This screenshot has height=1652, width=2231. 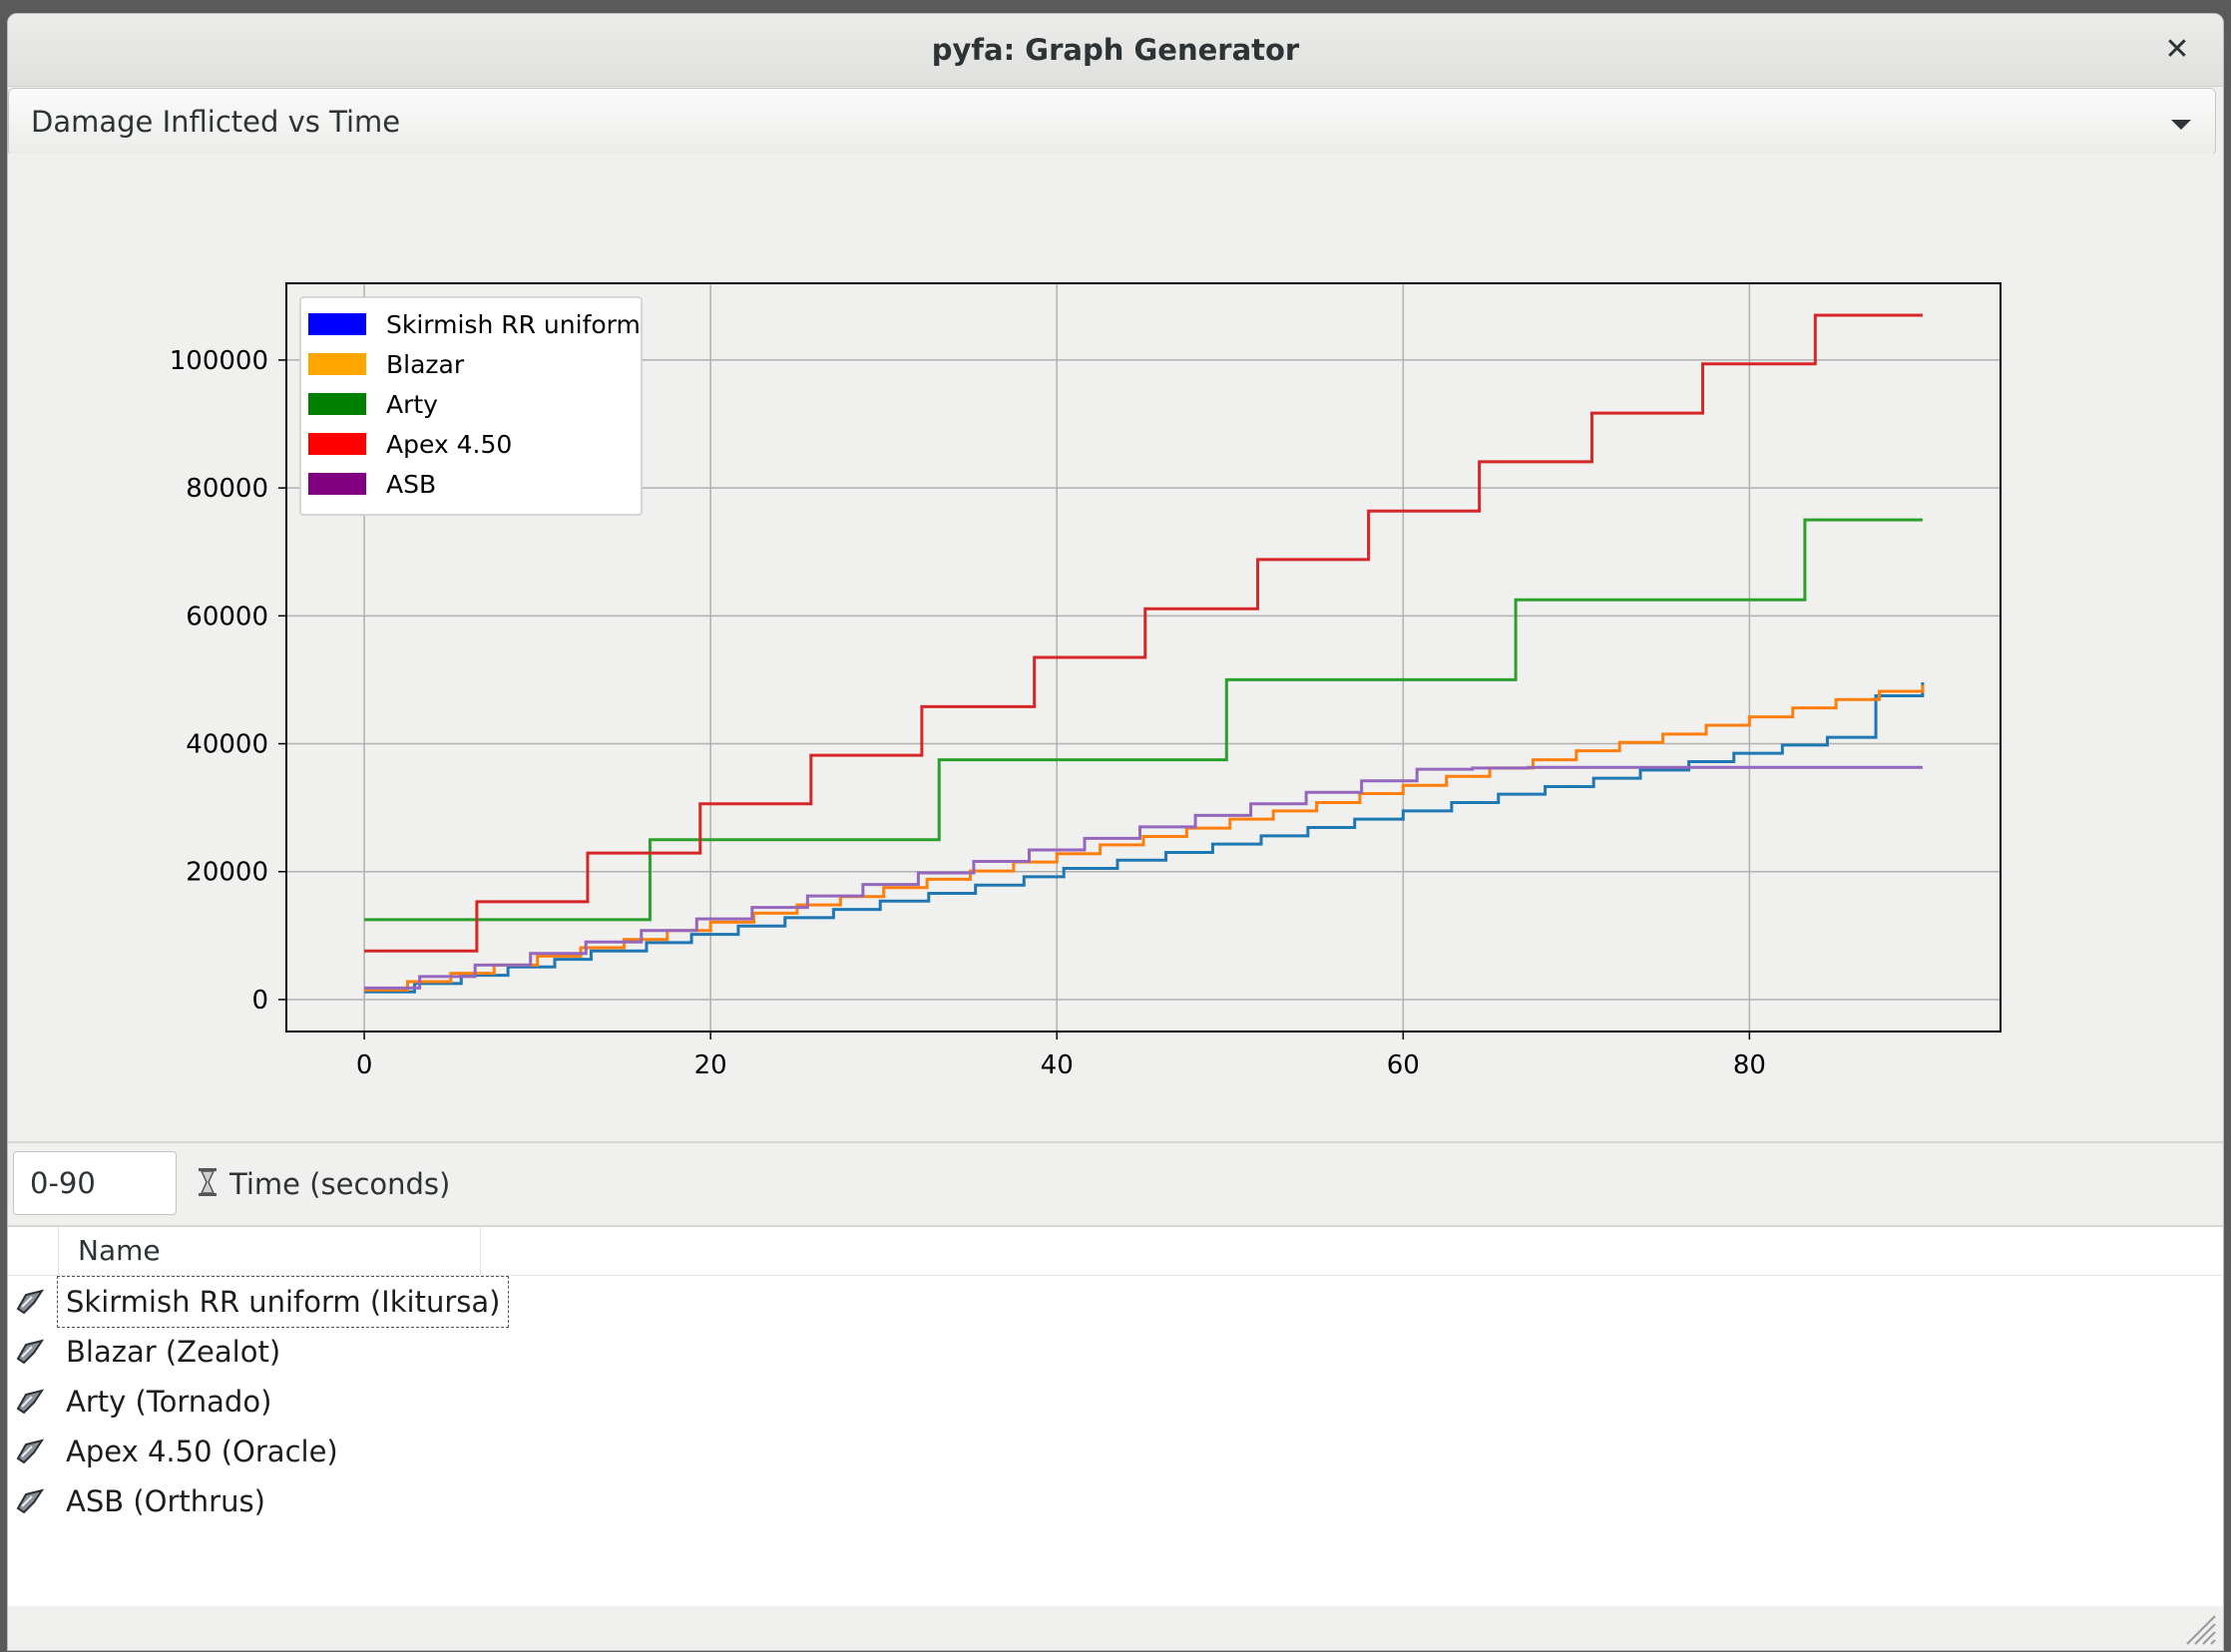 What do you see at coordinates (1115, 1251) in the screenshot?
I see `list-header: Name` at bounding box center [1115, 1251].